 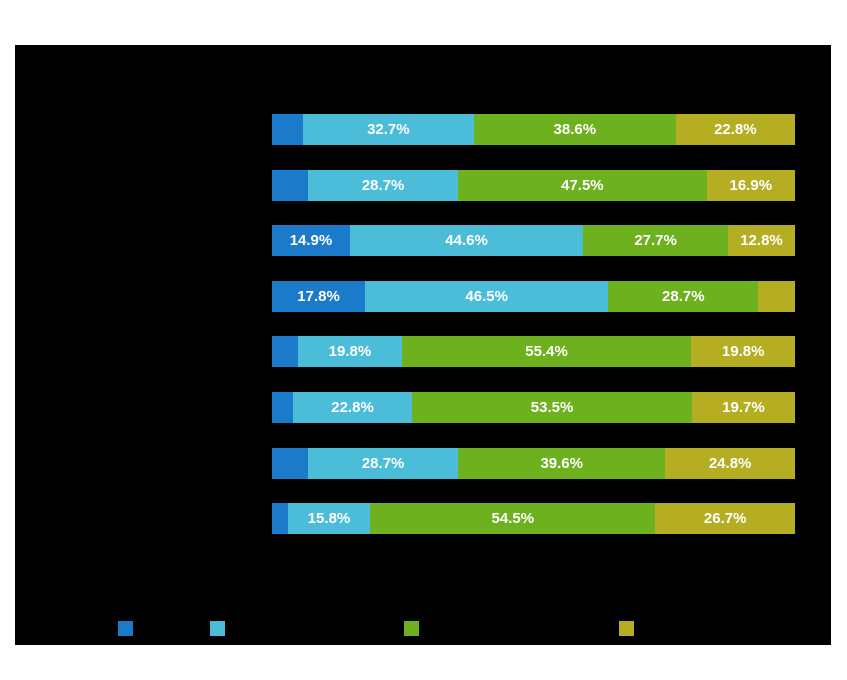 I want to click on bar-row: 28.7% 47.5% 16.9%, so click(x=533, y=185).